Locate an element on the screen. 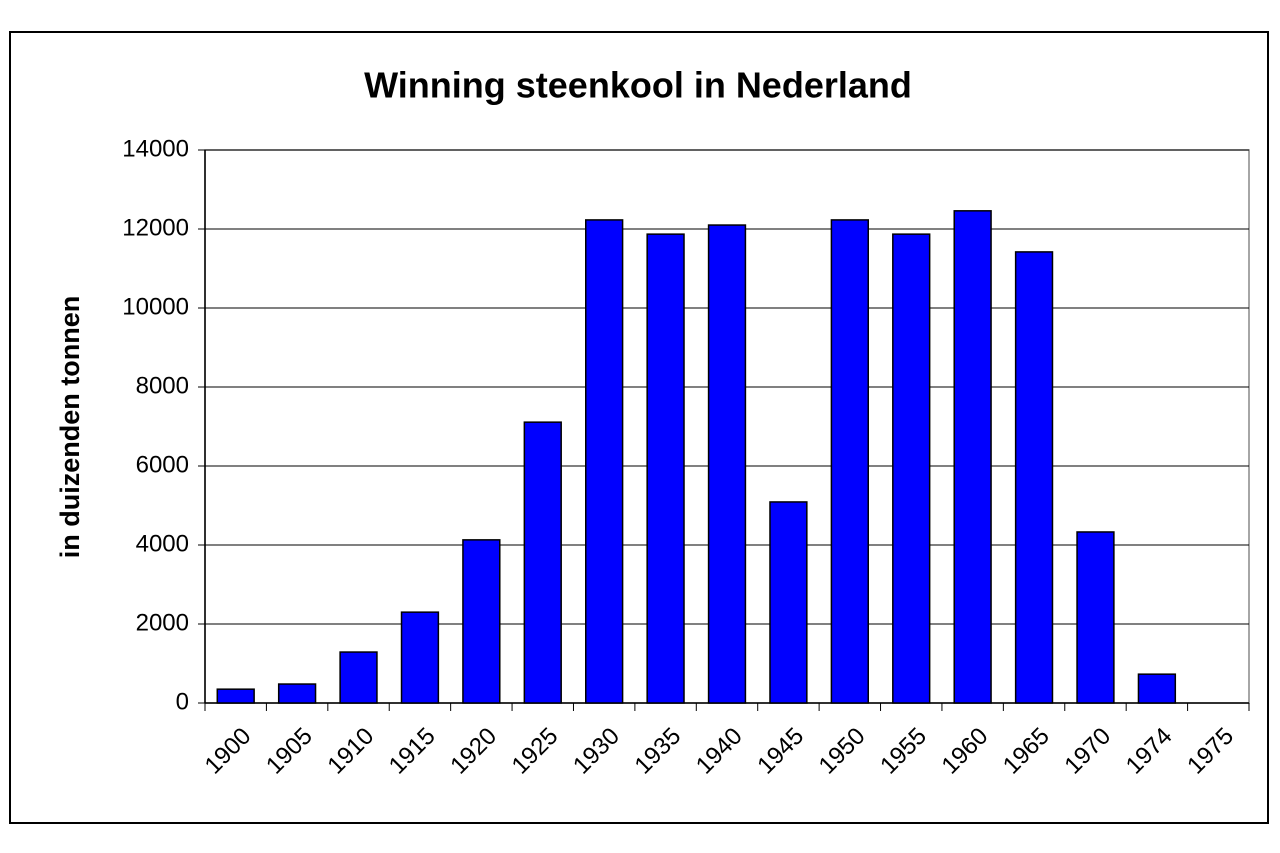  y-tick-label: 14000 is located at coordinates (155, 148).